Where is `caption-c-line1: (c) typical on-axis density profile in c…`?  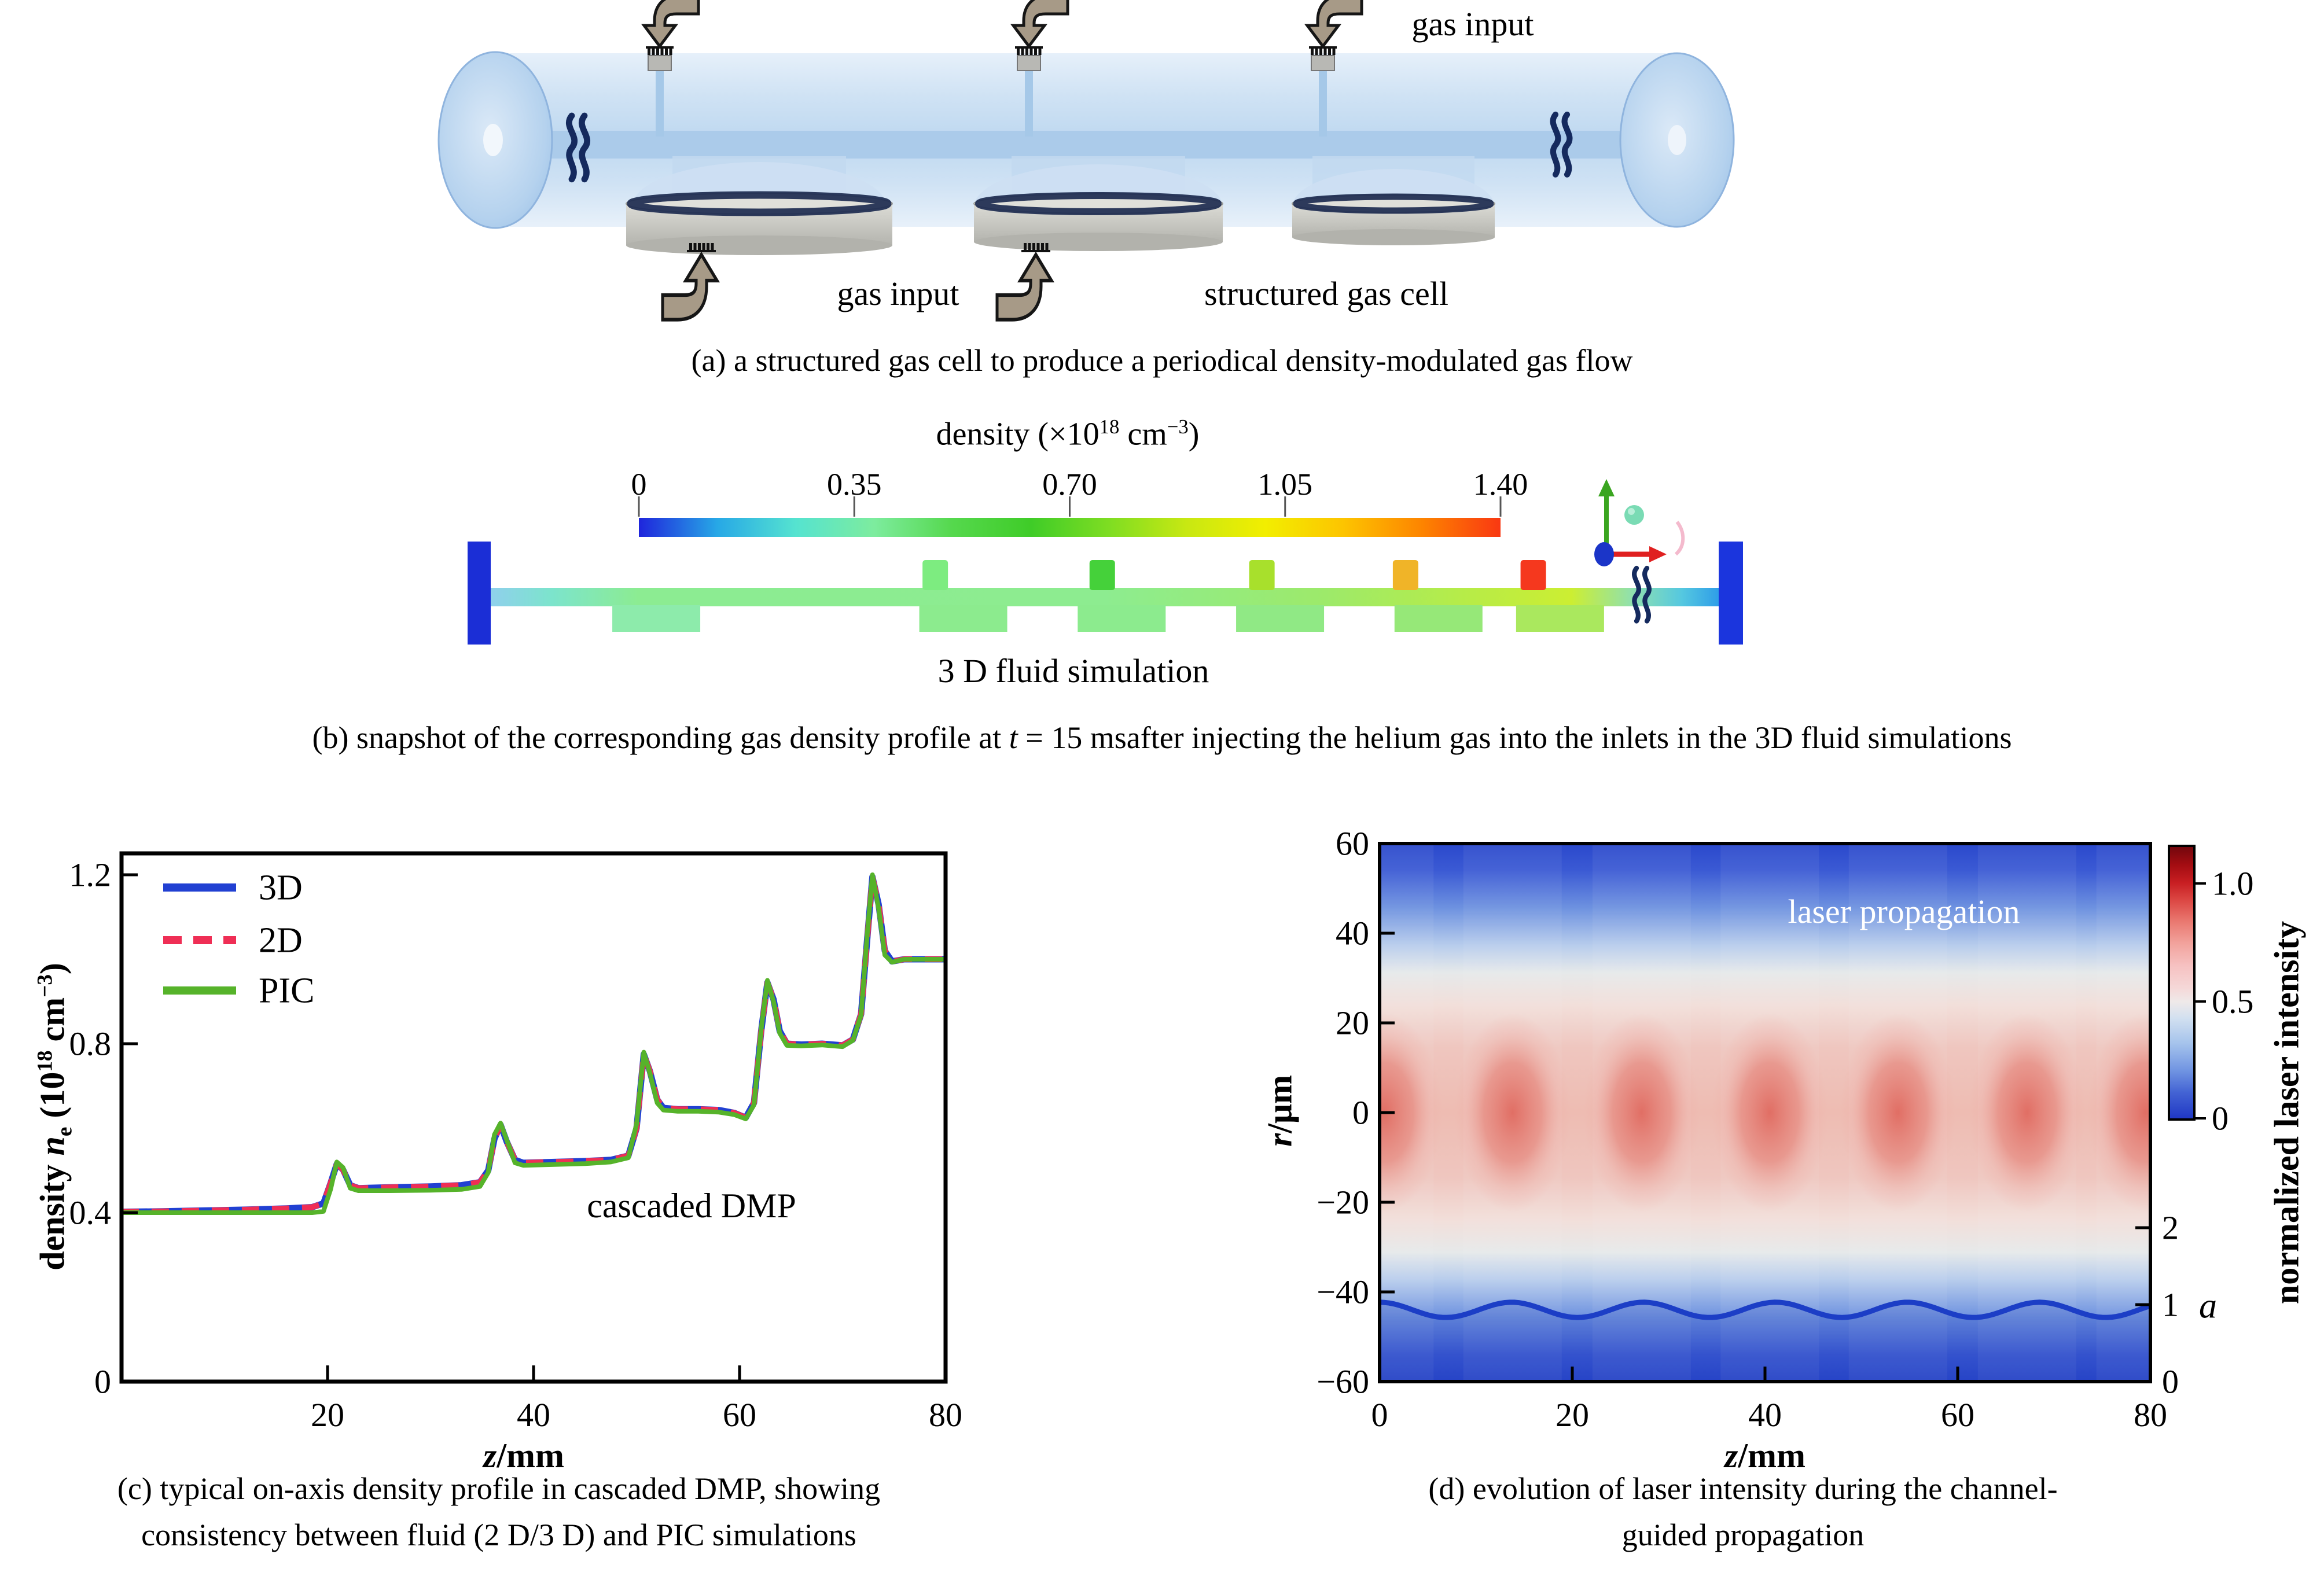 caption-c-line1: (c) typical on-axis density profile in c… is located at coordinates (499, 1488).